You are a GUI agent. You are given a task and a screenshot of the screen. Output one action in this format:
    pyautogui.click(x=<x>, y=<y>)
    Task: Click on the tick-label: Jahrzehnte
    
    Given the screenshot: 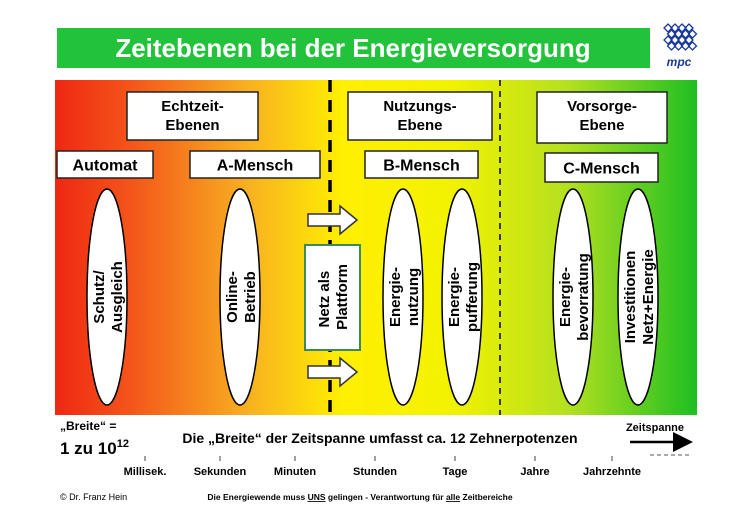 What is the action you would take?
    pyautogui.click(x=612, y=472)
    